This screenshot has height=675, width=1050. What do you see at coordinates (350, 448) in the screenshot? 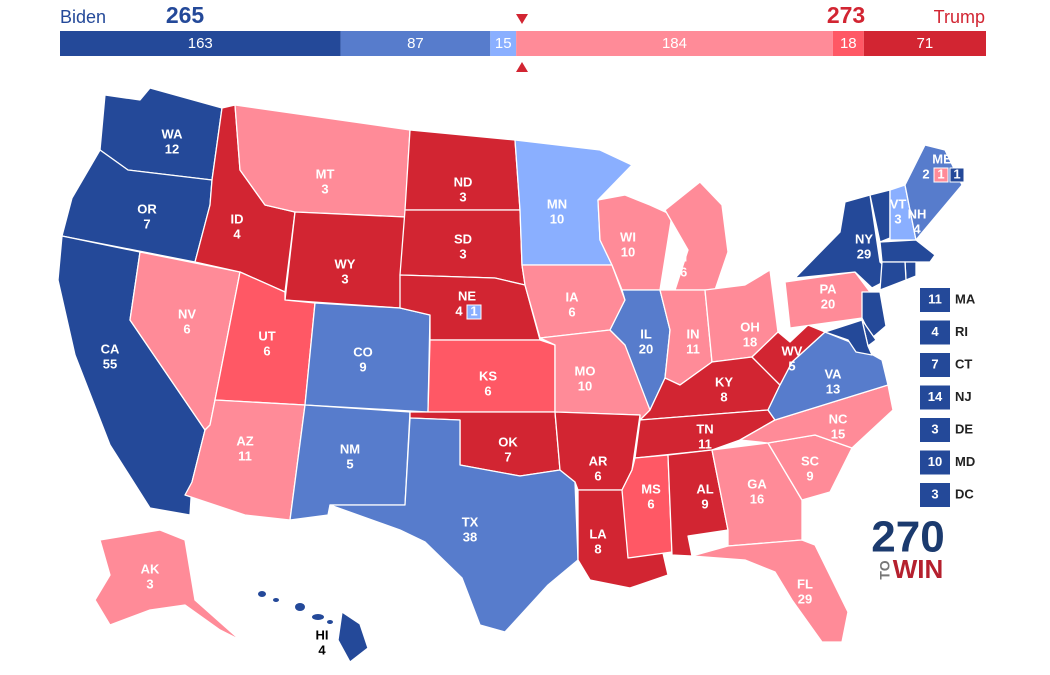
I see `state-abbr: NM` at bounding box center [350, 448].